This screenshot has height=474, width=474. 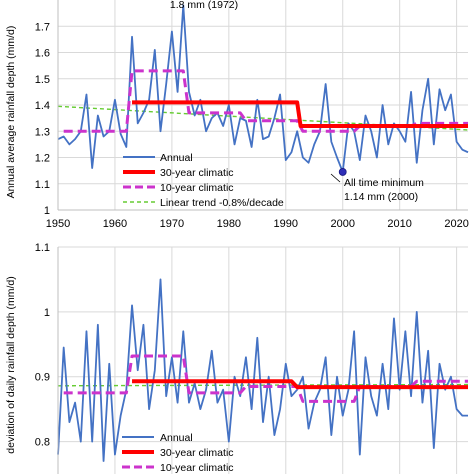 What do you see at coordinates (286, 224) in the screenshot?
I see `top-x-tick-label: 1990` at bounding box center [286, 224].